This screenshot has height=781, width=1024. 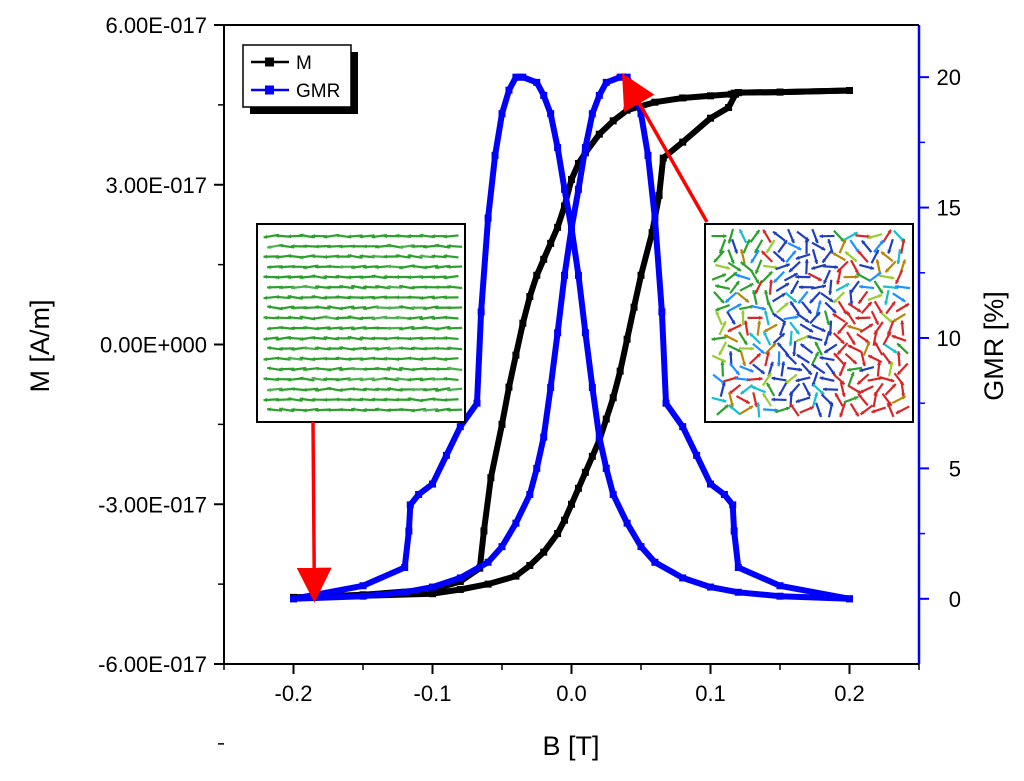 I want to click on x-tick-label: 0.1, so click(x=710, y=693).